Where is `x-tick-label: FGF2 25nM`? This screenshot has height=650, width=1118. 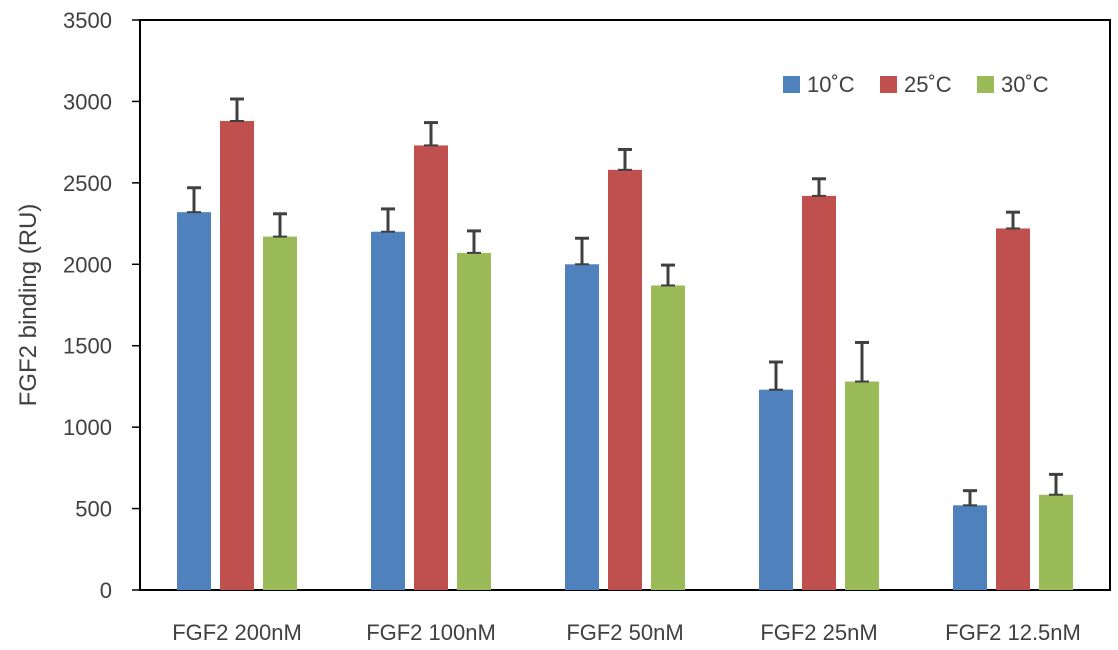 x-tick-label: FGF2 25nM is located at coordinates (818, 632).